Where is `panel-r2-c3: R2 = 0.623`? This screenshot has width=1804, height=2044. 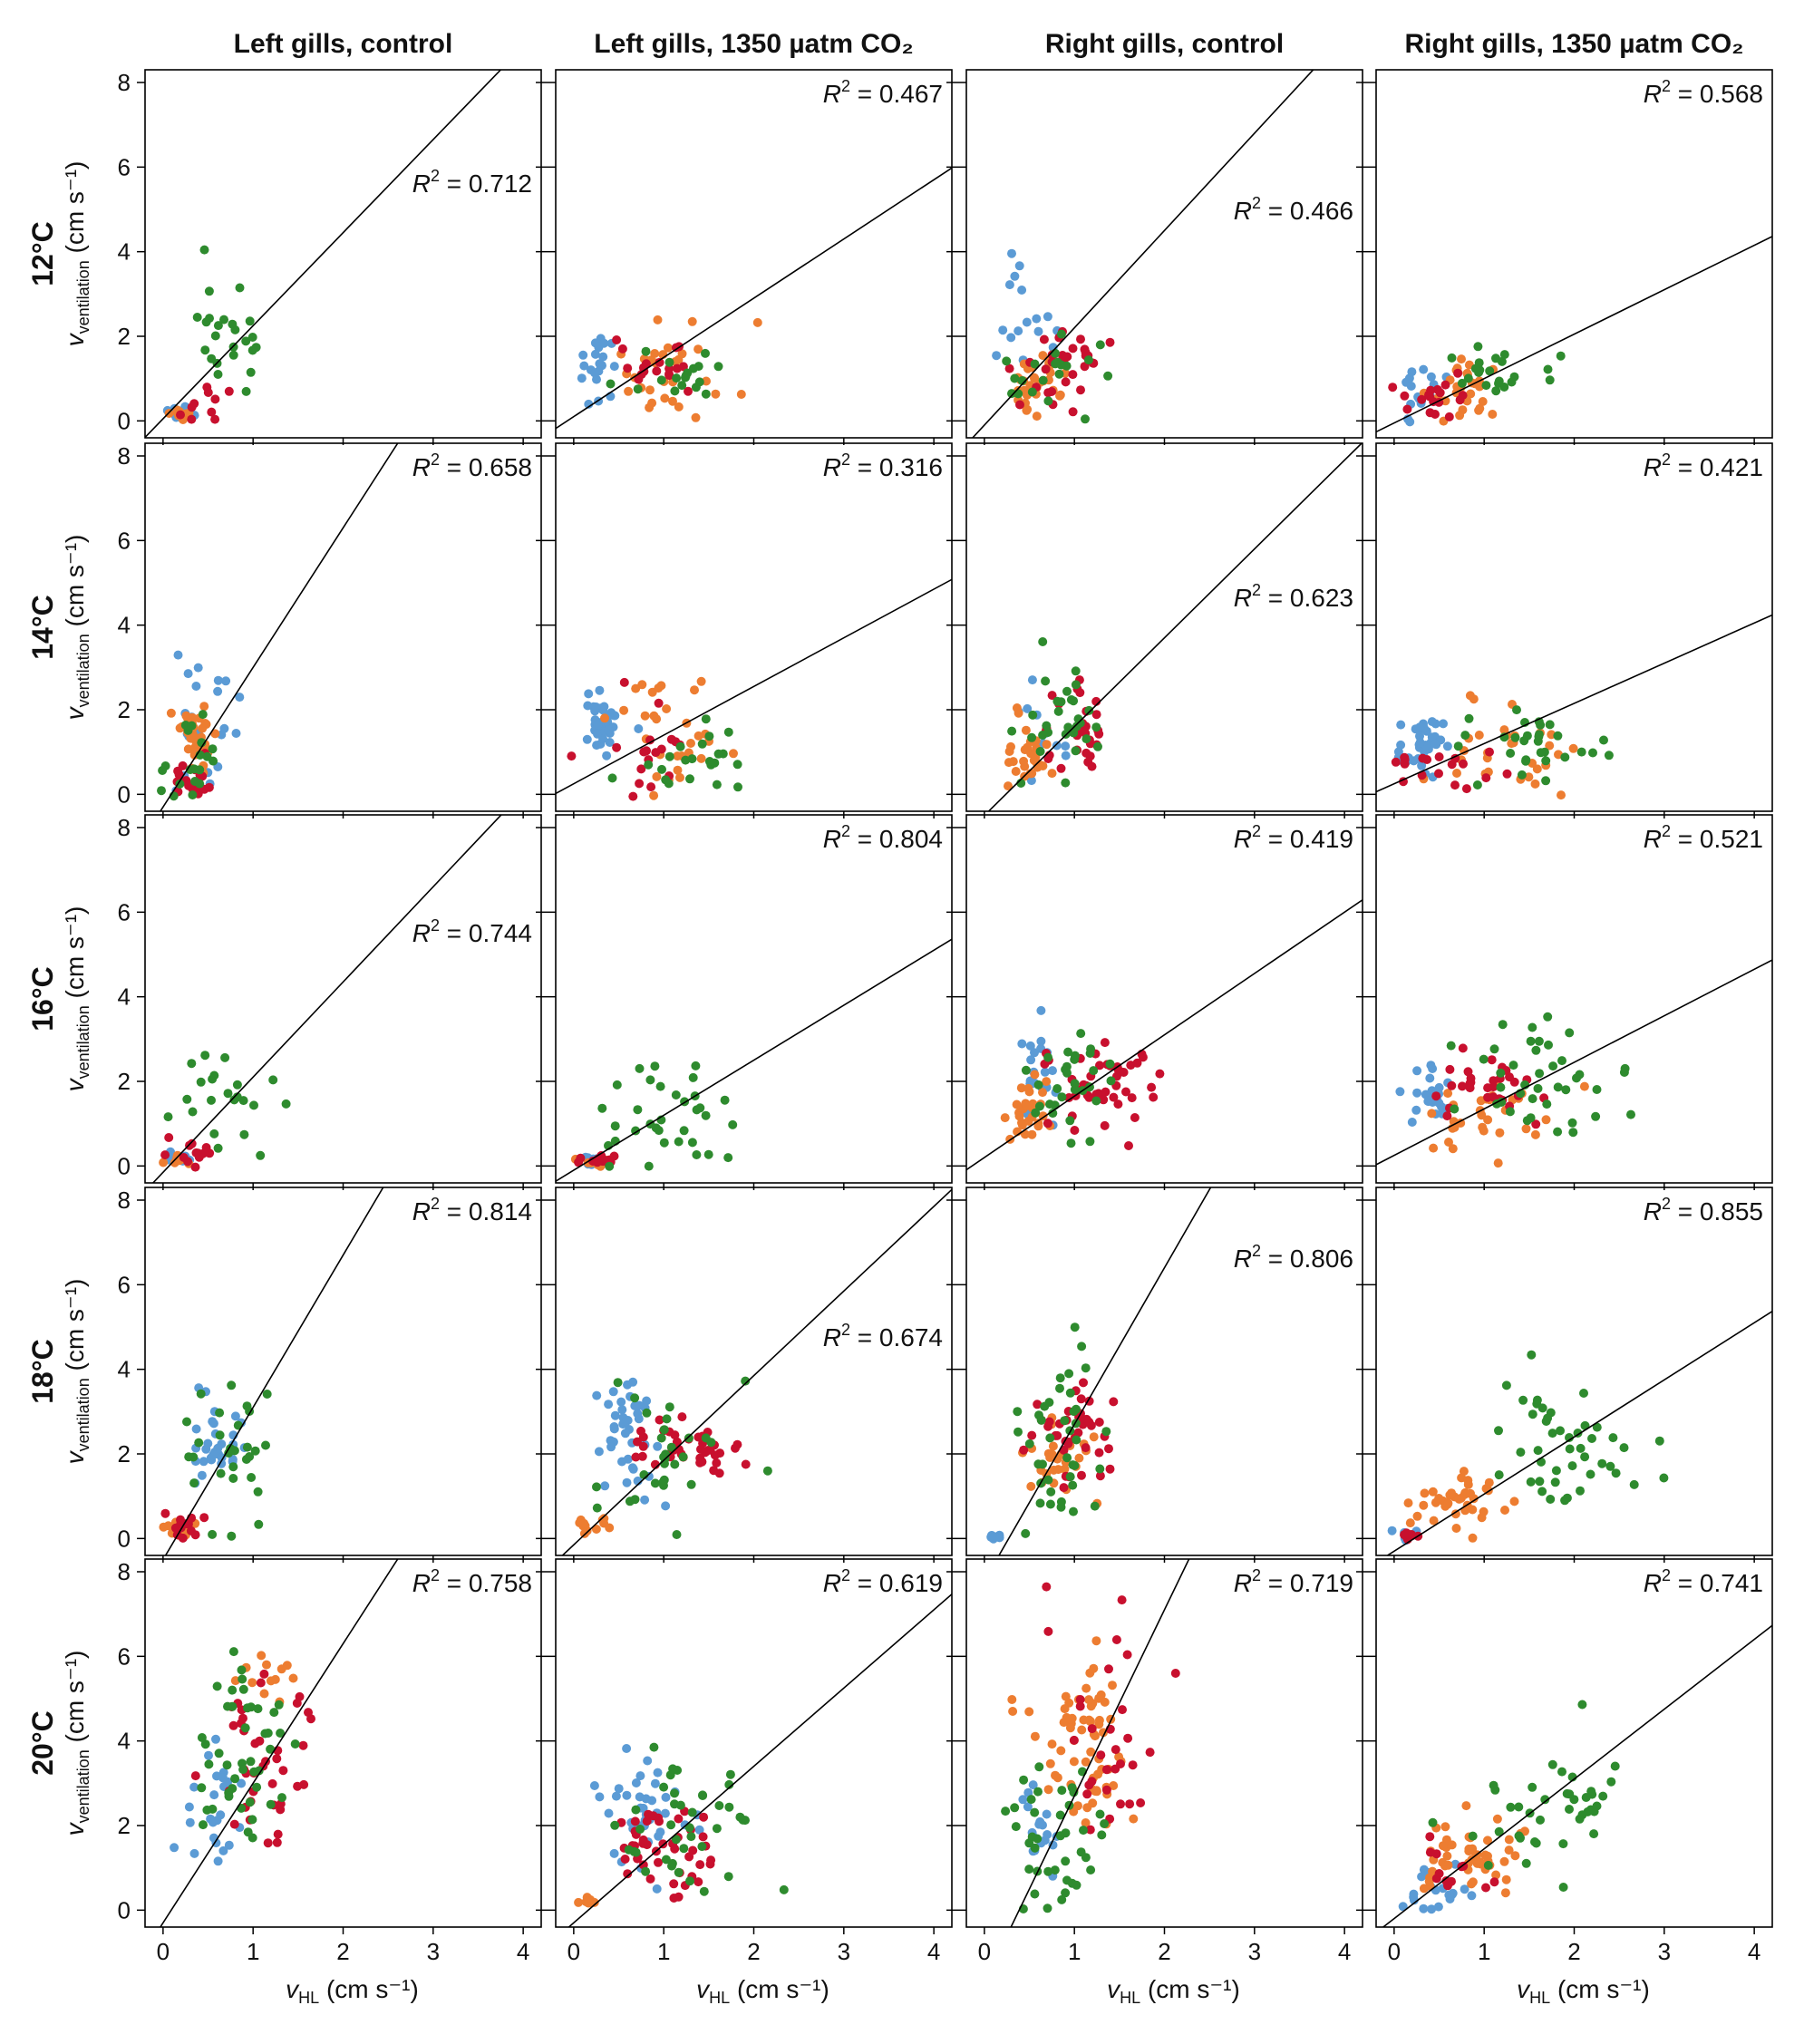 panel-r2-c3: R2 = 0.623 is located at coordinates (1154, 630).